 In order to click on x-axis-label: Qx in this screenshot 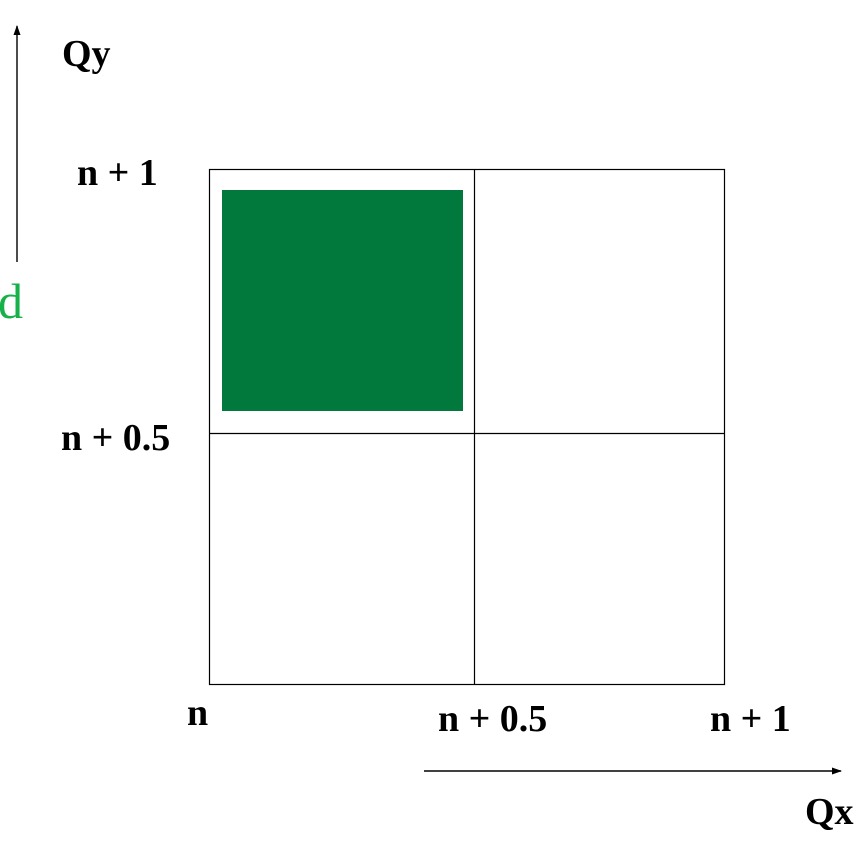, I will do `click(829, 812)`.